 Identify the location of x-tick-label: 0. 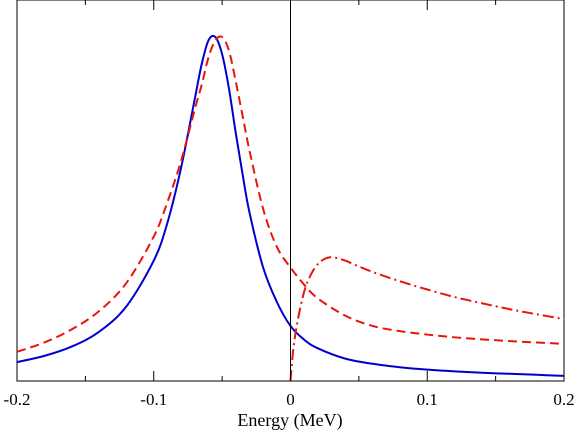
(290, 399).